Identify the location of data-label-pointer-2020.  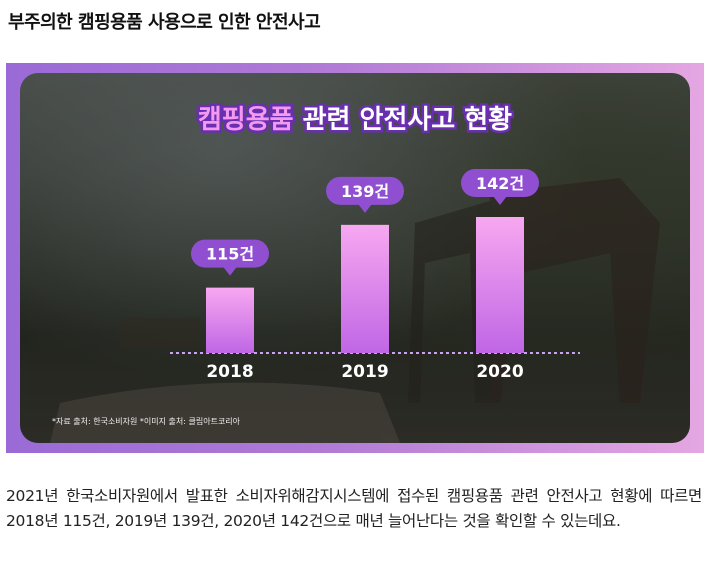
(500, 200).